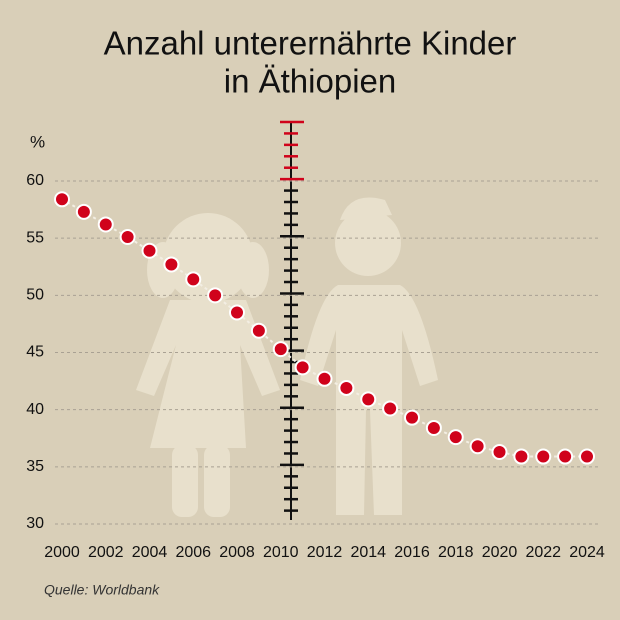 The image size is (620, 620). I want to click on x-tick-label: 2008, so click(237, 552).